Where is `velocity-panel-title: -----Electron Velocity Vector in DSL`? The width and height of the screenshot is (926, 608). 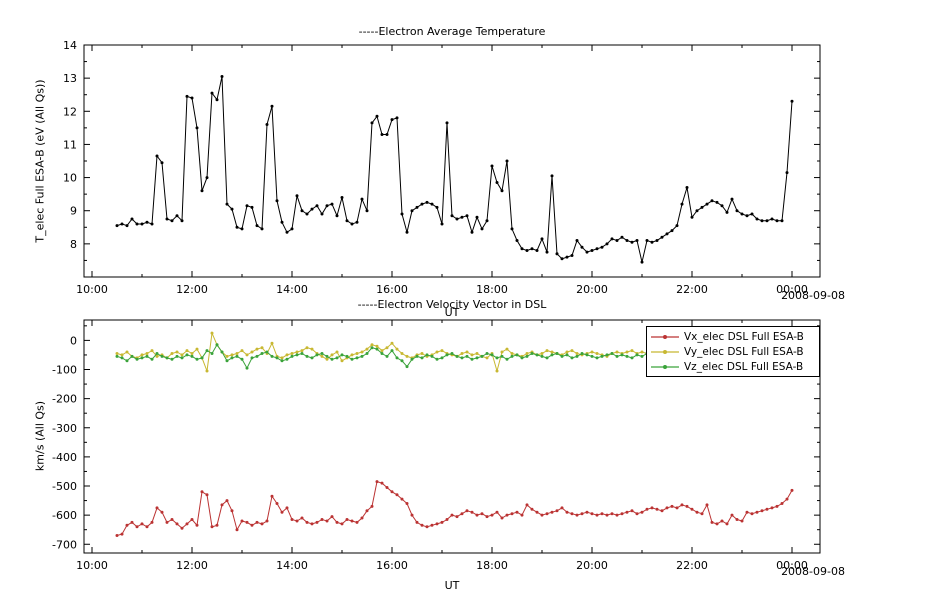
velocity-panel-title: -----Electron Velocity Vector in DSL is located at coordinates (452, 304).